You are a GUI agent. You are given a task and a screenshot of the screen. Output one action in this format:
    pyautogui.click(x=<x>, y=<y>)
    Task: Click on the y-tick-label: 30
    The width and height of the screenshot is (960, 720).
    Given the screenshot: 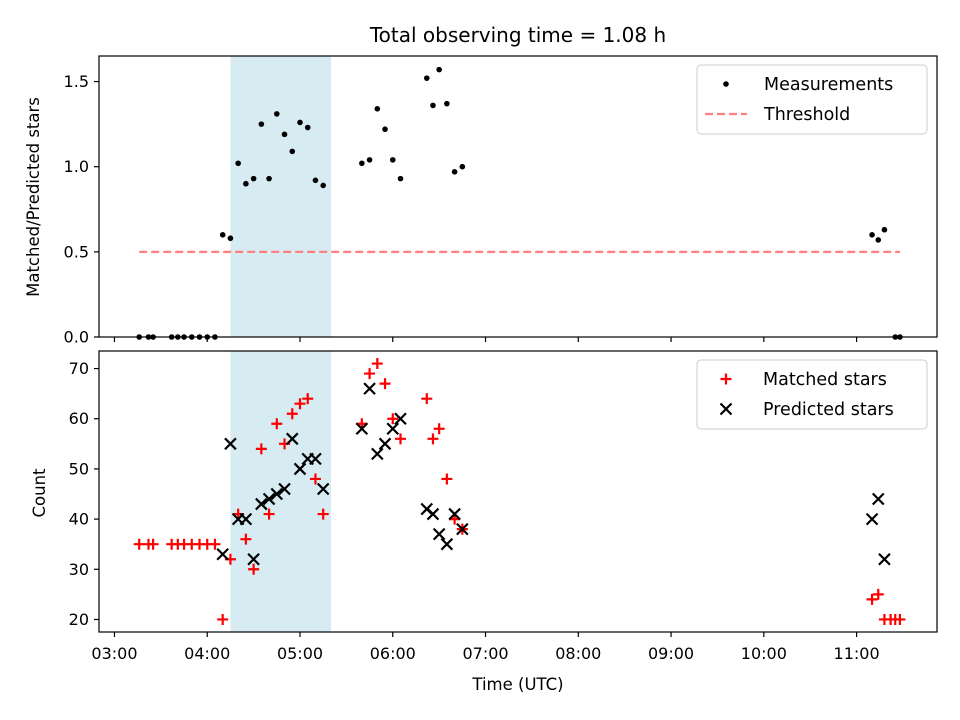 What is the action you would take?
    pyautogui.click(x=79, y=569)
    